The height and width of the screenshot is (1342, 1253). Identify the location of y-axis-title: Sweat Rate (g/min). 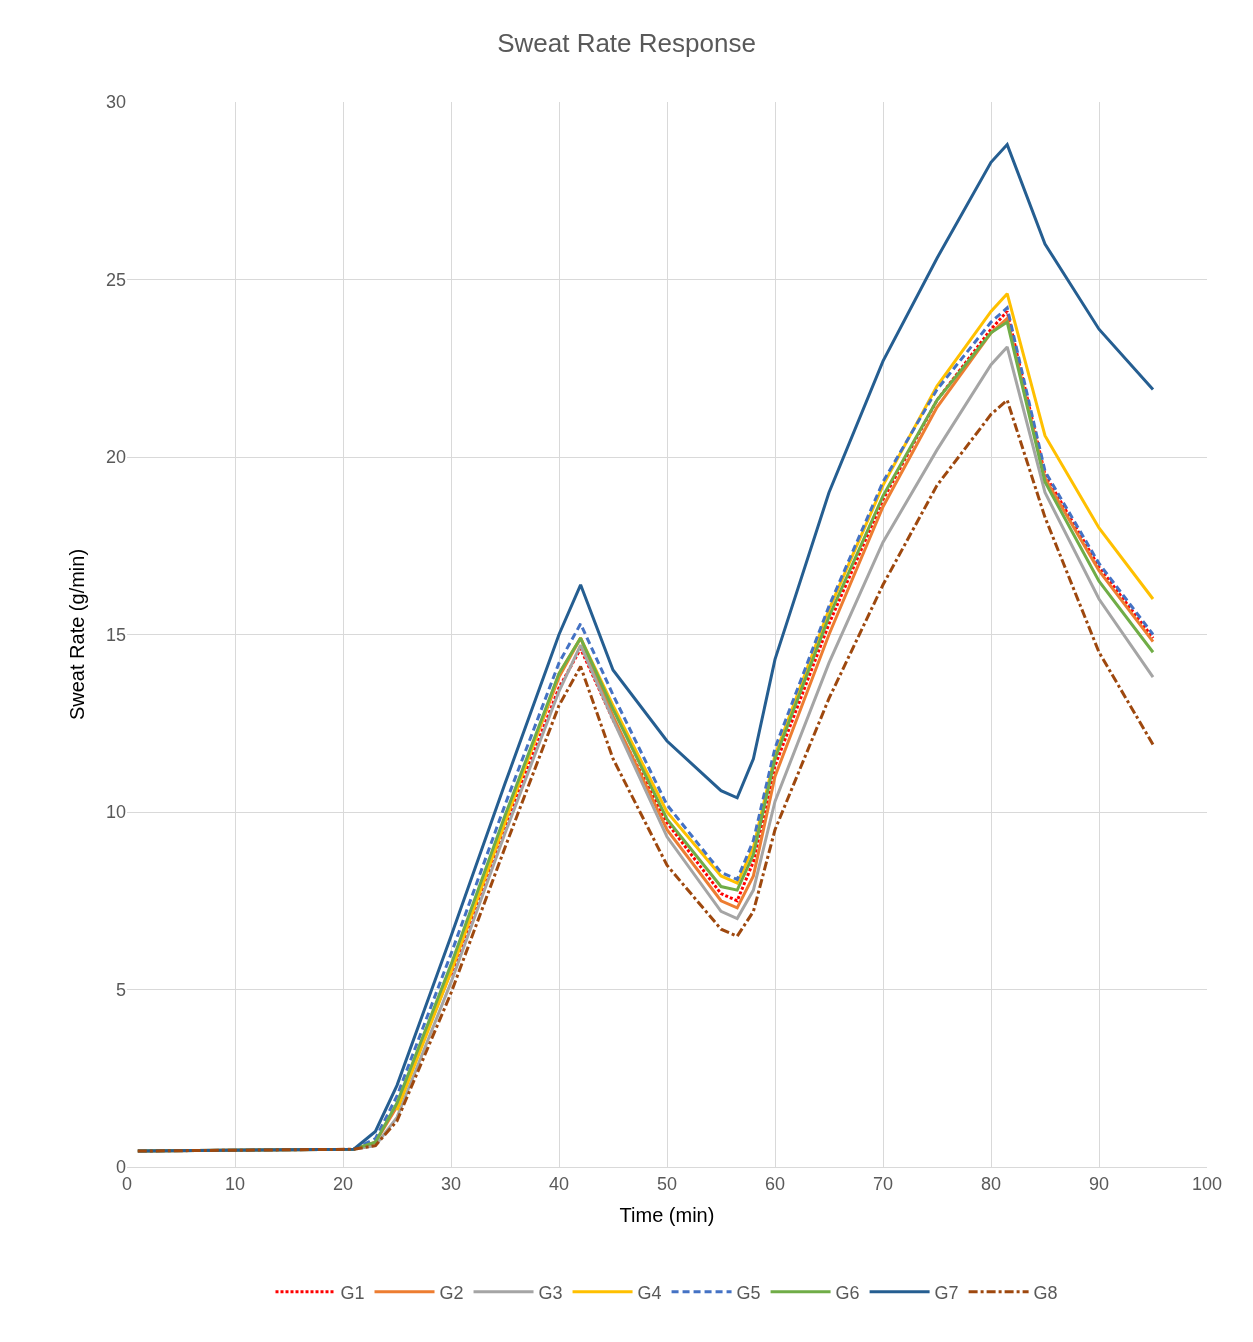
(77, 634).